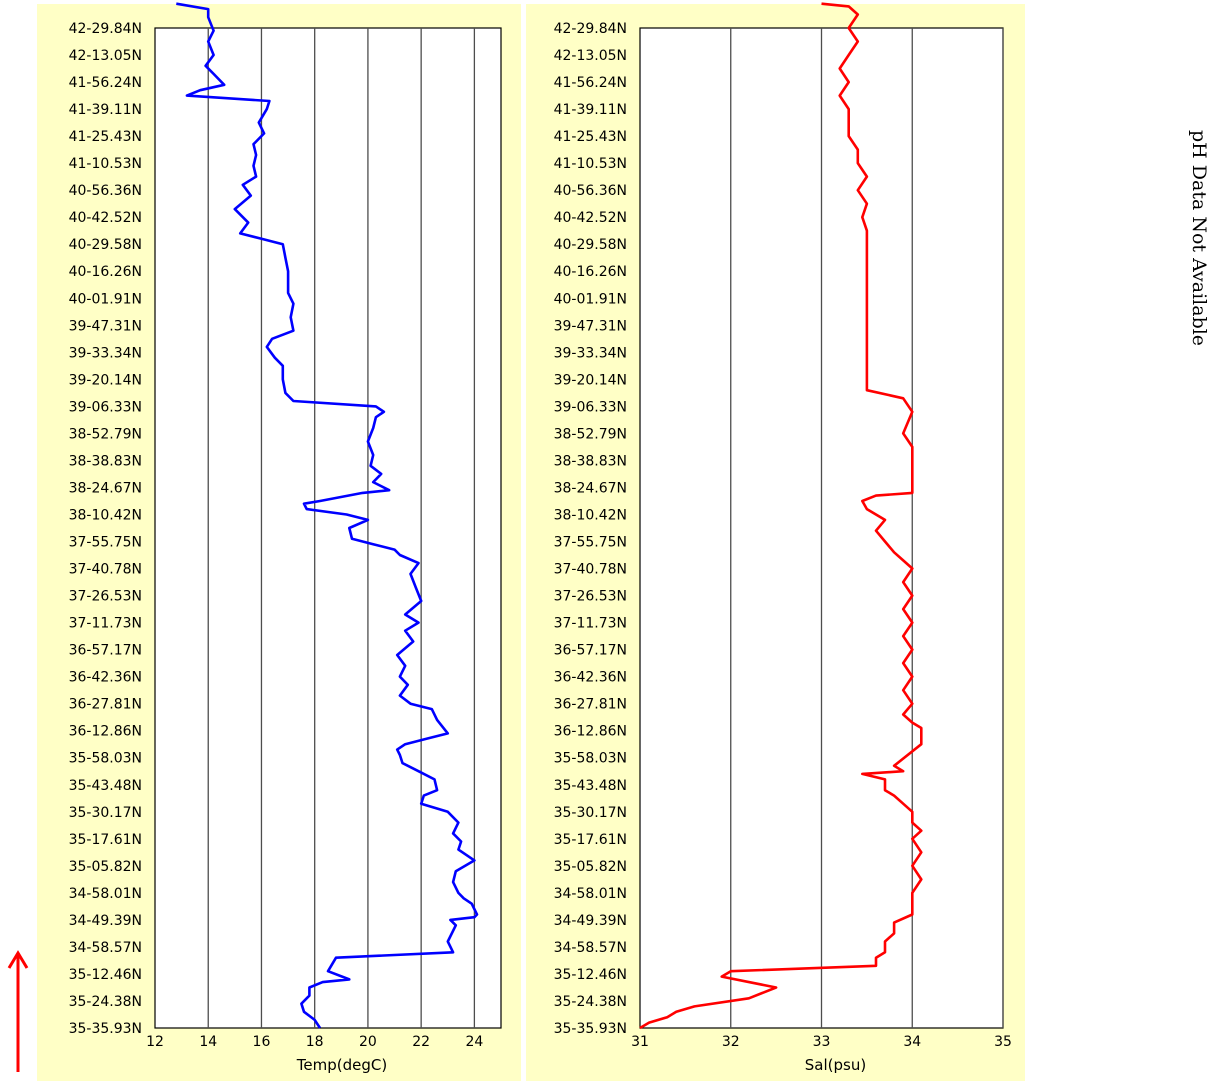 This screenshot has height=1081, width=1226. Describe the element at coordinates (590, 434) in the screenshot. I see `sal-y-tick-label: 38-52.79N` at that location.